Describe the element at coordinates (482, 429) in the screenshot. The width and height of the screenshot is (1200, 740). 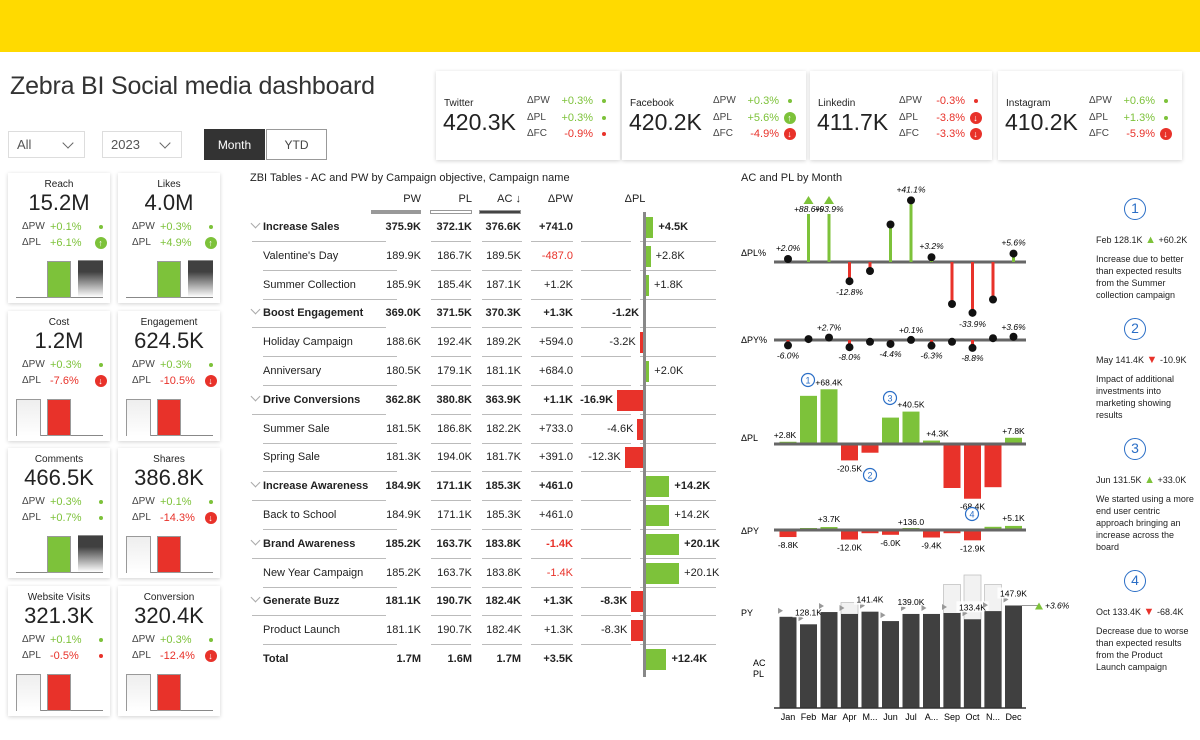
I see `table-row: Summer Sale 181.5K 186.8K 182.2K +733.0 -4.6K` at that location.